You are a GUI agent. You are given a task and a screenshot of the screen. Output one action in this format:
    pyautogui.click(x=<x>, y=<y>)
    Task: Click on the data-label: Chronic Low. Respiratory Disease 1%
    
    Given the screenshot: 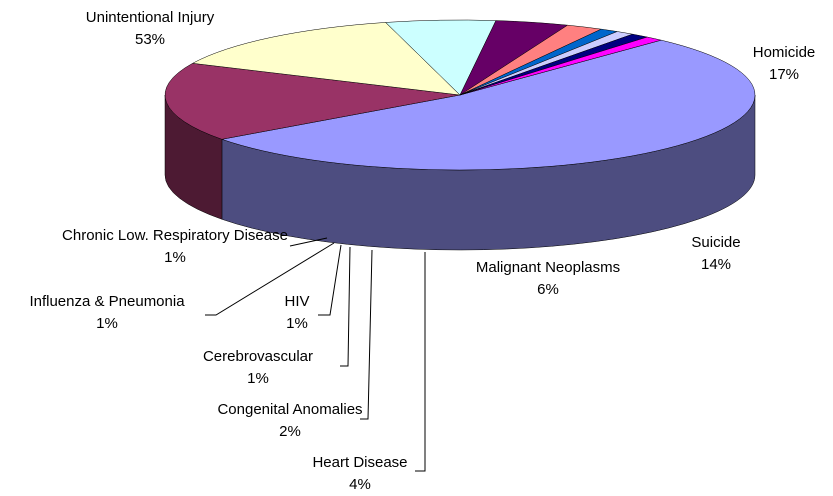 What is the action you would take?
    pyautogui.click(x=175, y=247)
    